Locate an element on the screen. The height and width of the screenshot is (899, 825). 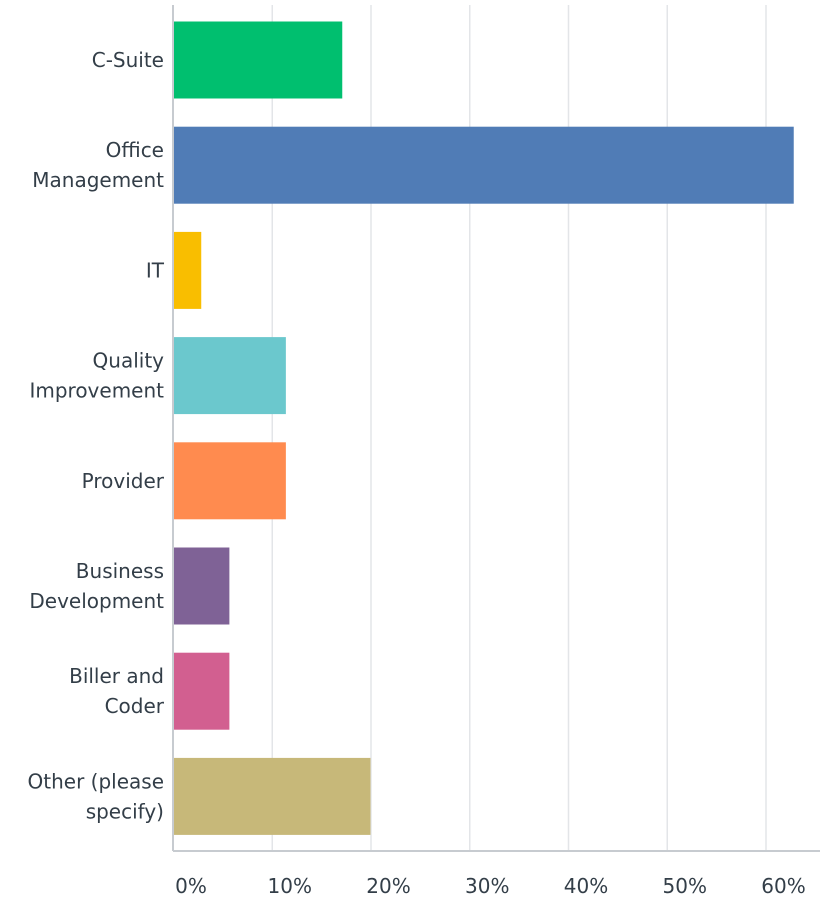
category-label-line: Business is located at coordinates (120, 571).